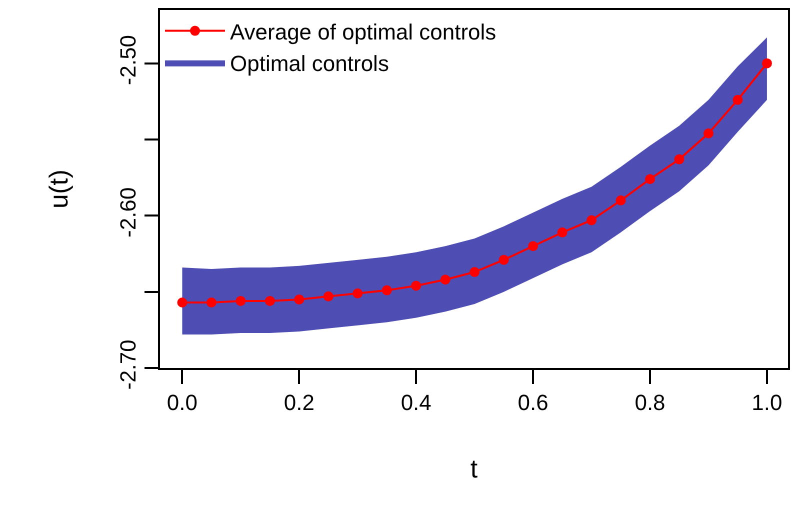 The image size is (796, 531). What do you see at coordinates (533, 403) in the screenshot?
I see `x-tick-label: 0.6` at bounding box center [533, 403].